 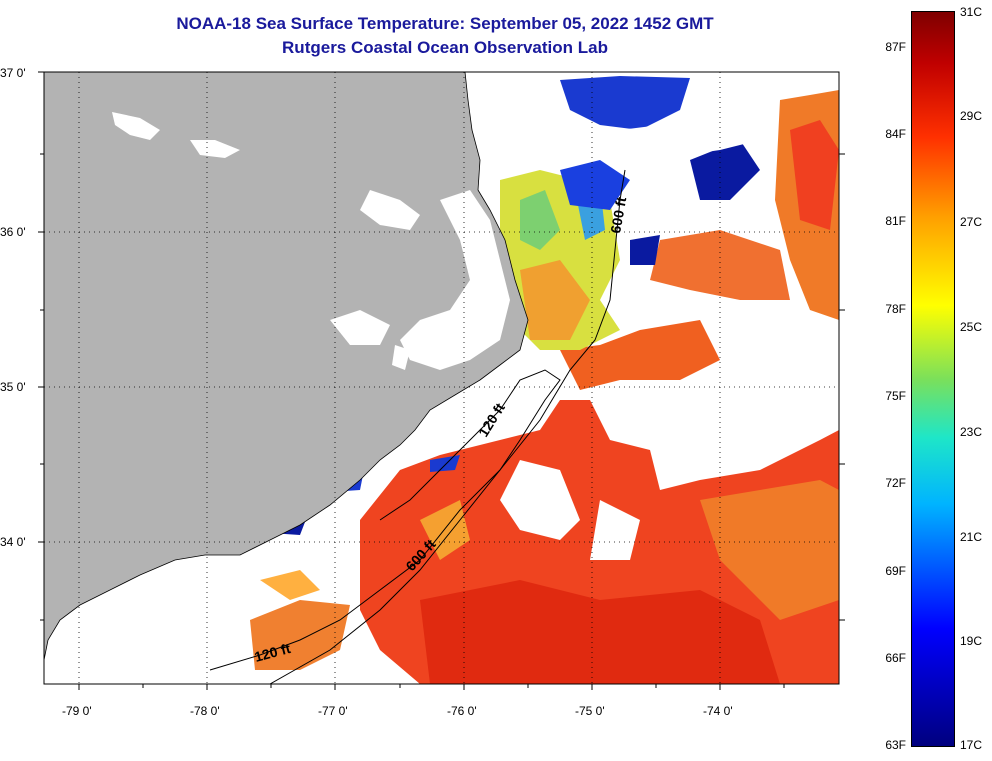 I want to click on lon-label-76: -76 0', so click(x=462, y=711).